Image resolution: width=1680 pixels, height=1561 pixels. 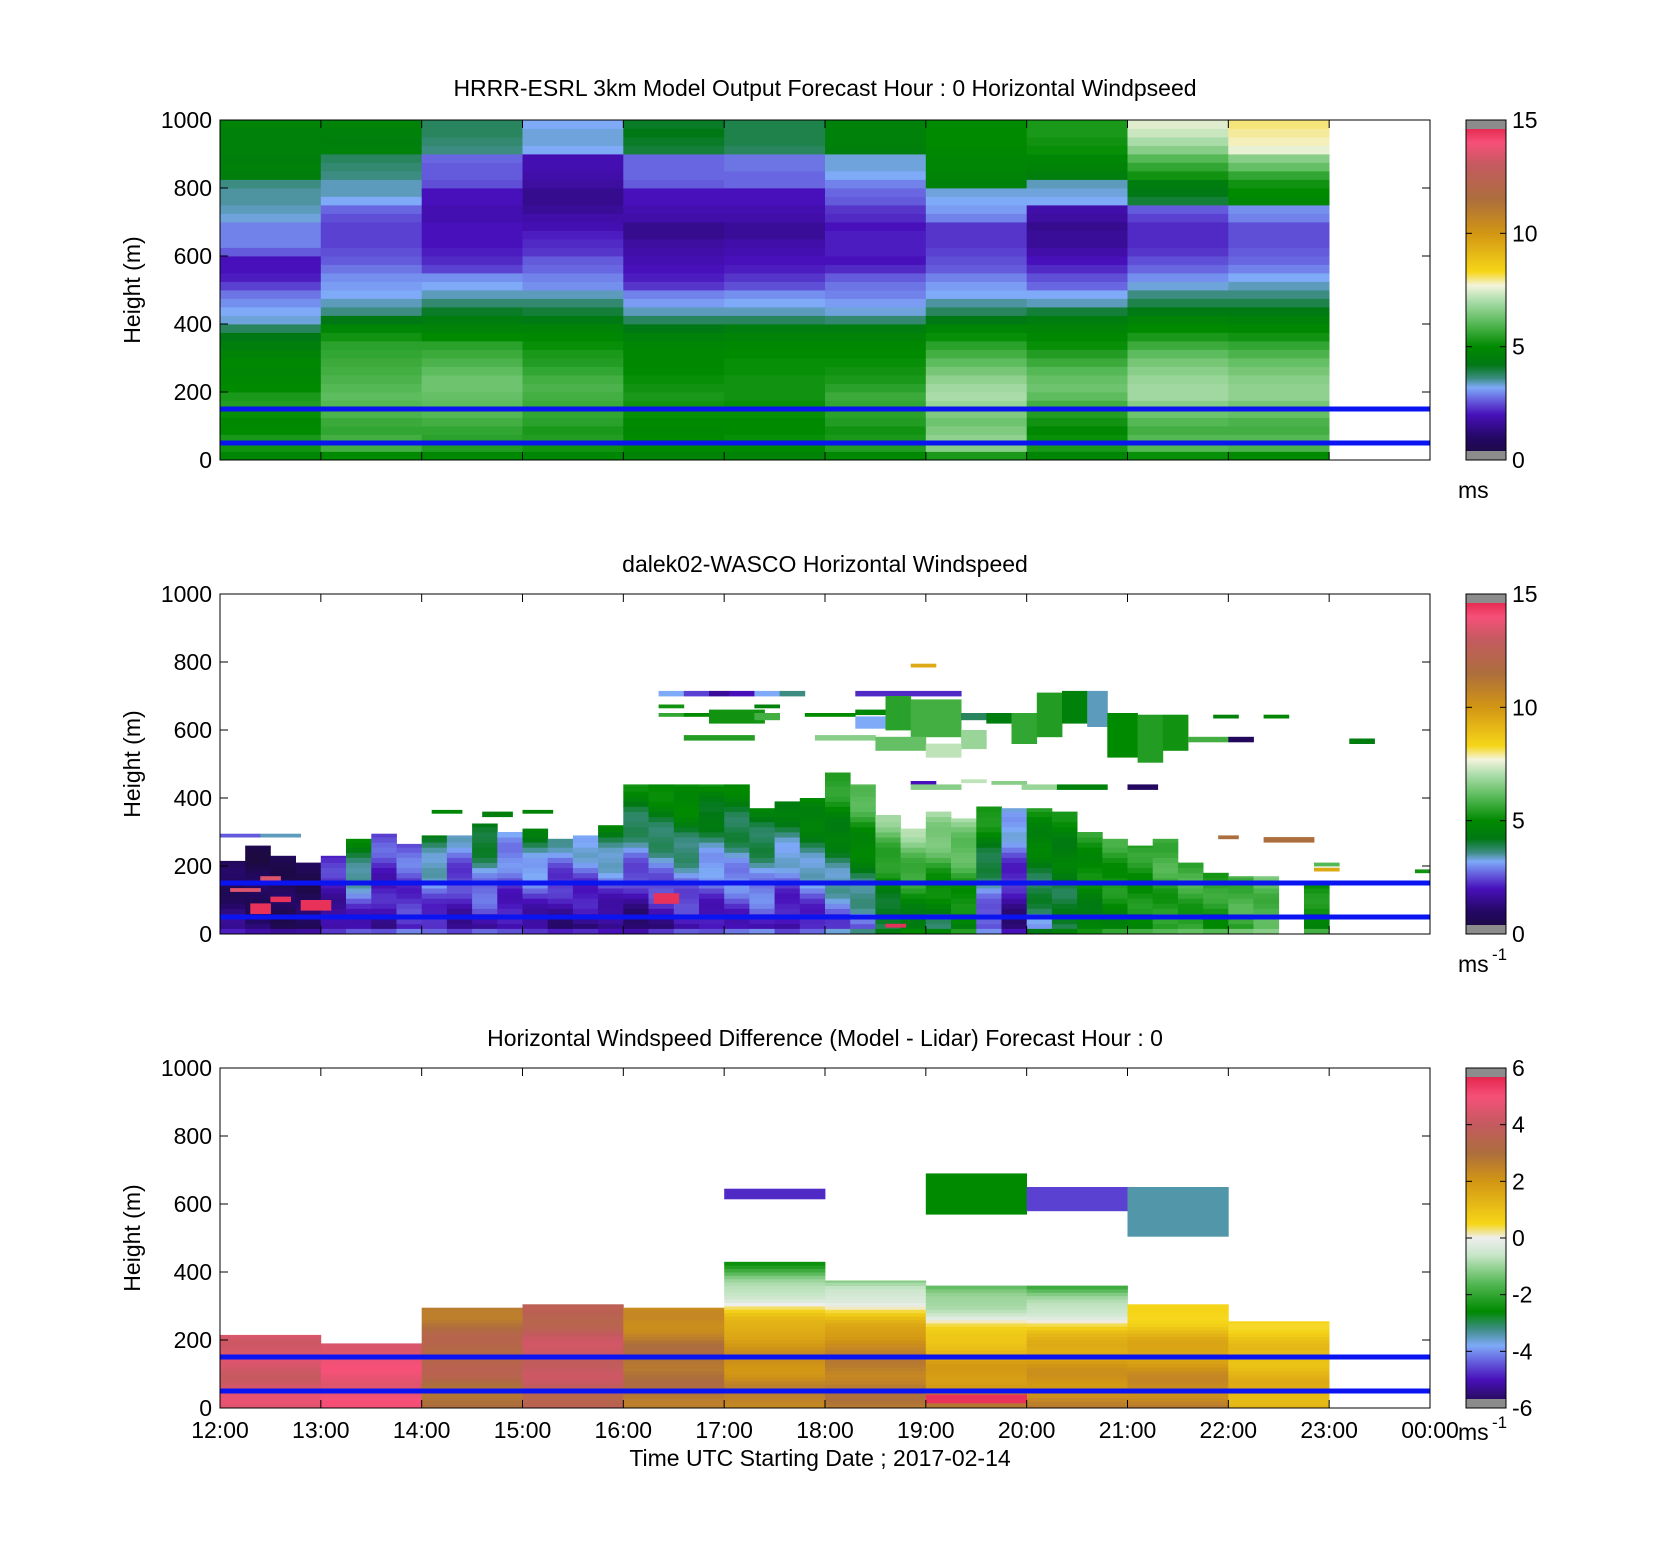 What do you see at coordinates (1518, 347) in the screenshot?
I see `colorbar-tick-label: 5` at bounding box center [1518, 347].